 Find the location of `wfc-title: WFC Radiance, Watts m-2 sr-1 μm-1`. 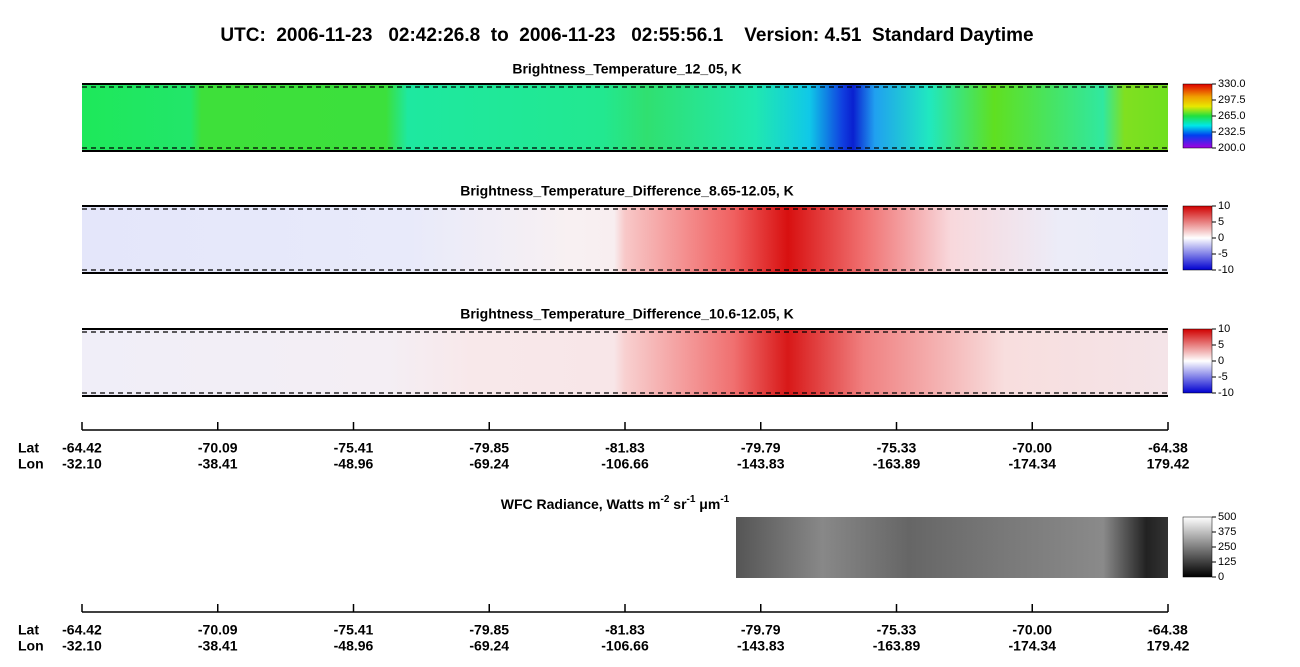

wfc-title: WFC Radiance, Watts m-2 sr-1 μm-1 is located at coordinates (615, 503).